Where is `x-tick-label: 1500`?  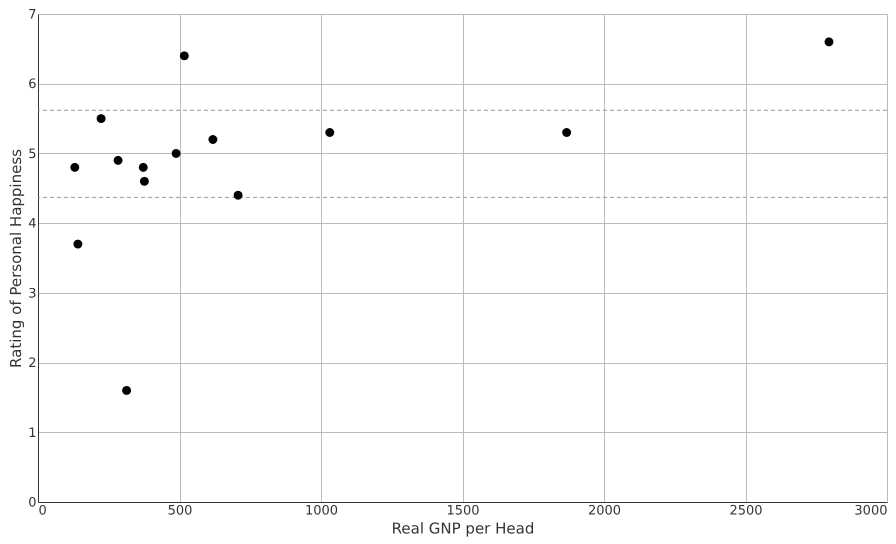
x-tick-label: 1500 is located at coordinates (463, 511).